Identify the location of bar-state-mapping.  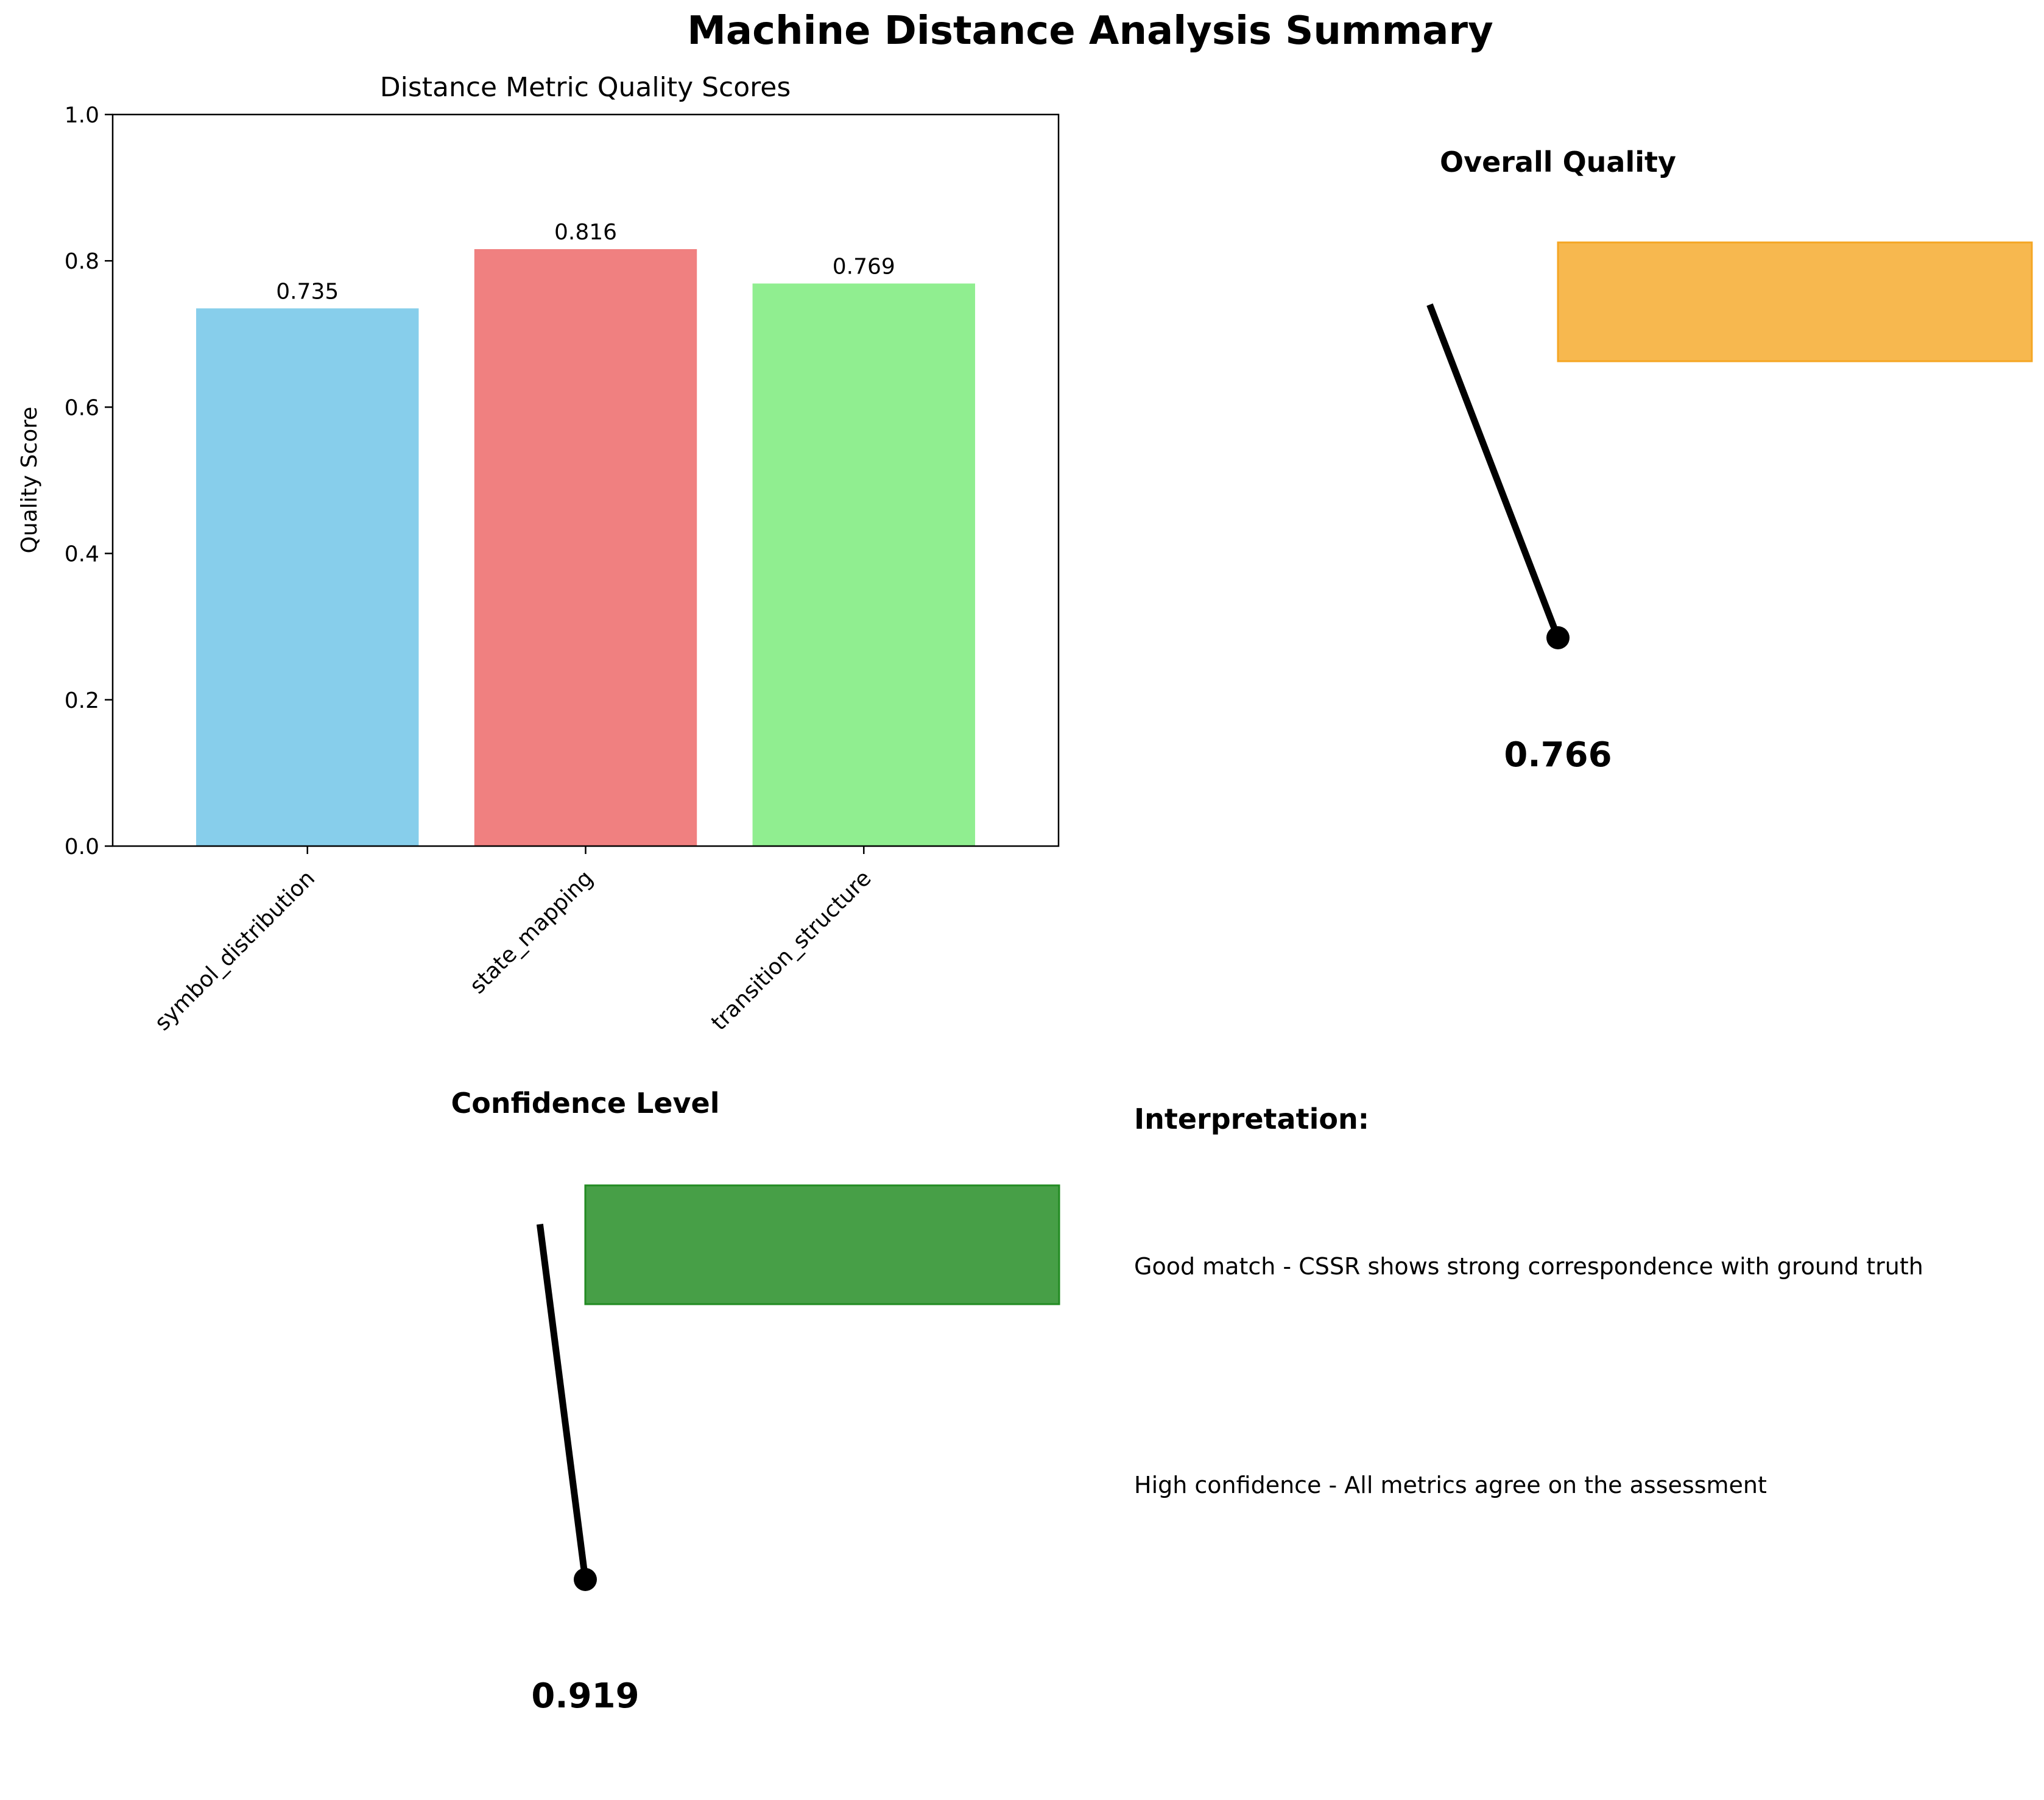
(585, 547).